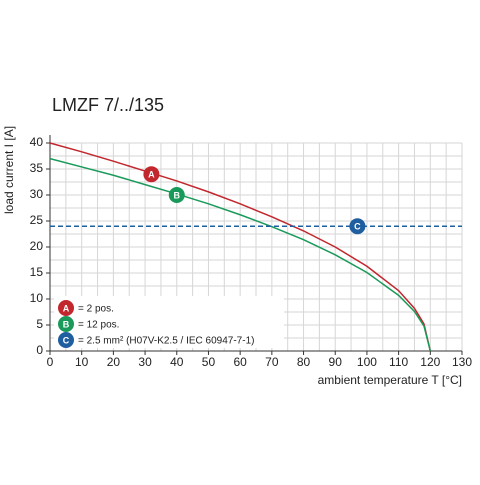  What do you see at coordinates (37, 246) in the screenshot?
I see `y-tick-label: 20` at bounding box center [37, 246].